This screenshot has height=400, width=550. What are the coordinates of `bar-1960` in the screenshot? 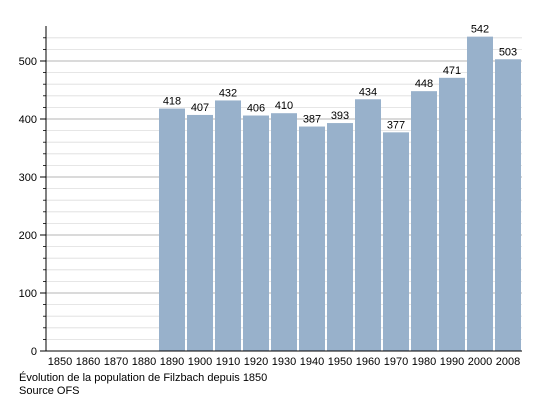 It's located at (368, 225).